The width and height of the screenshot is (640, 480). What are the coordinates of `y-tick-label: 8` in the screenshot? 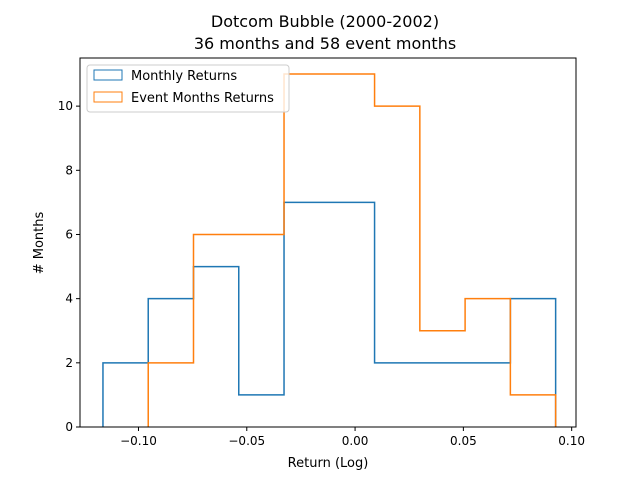 It's located at (69, 170).